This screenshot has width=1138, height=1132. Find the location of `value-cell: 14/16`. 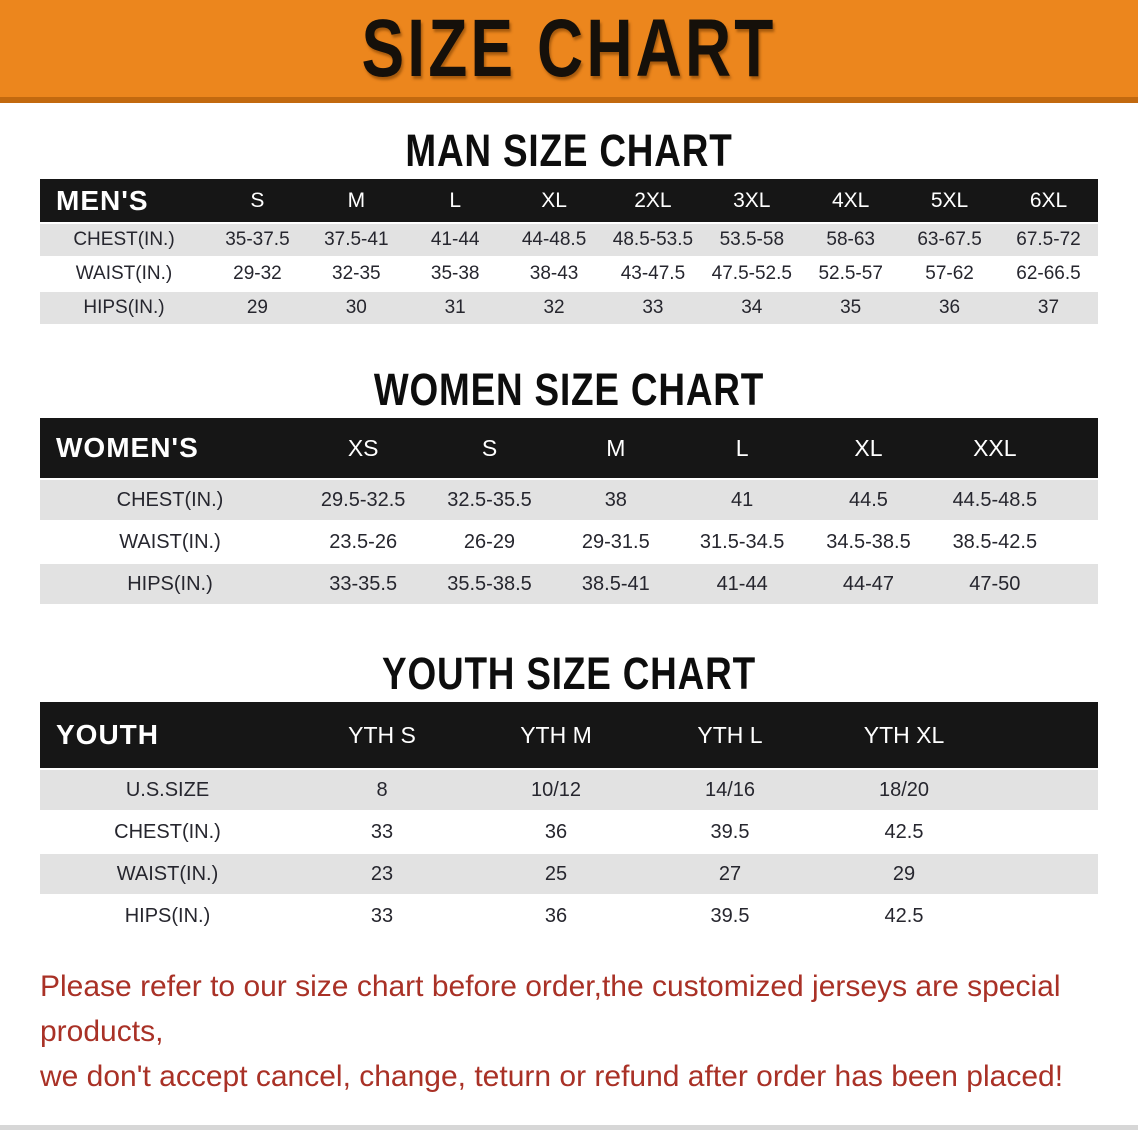

value-cell: 14/16 is located at coordinates (730, 790).